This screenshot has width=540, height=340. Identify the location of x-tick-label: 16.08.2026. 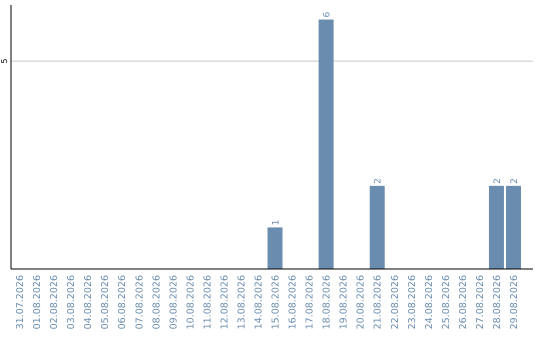
(293, 302).